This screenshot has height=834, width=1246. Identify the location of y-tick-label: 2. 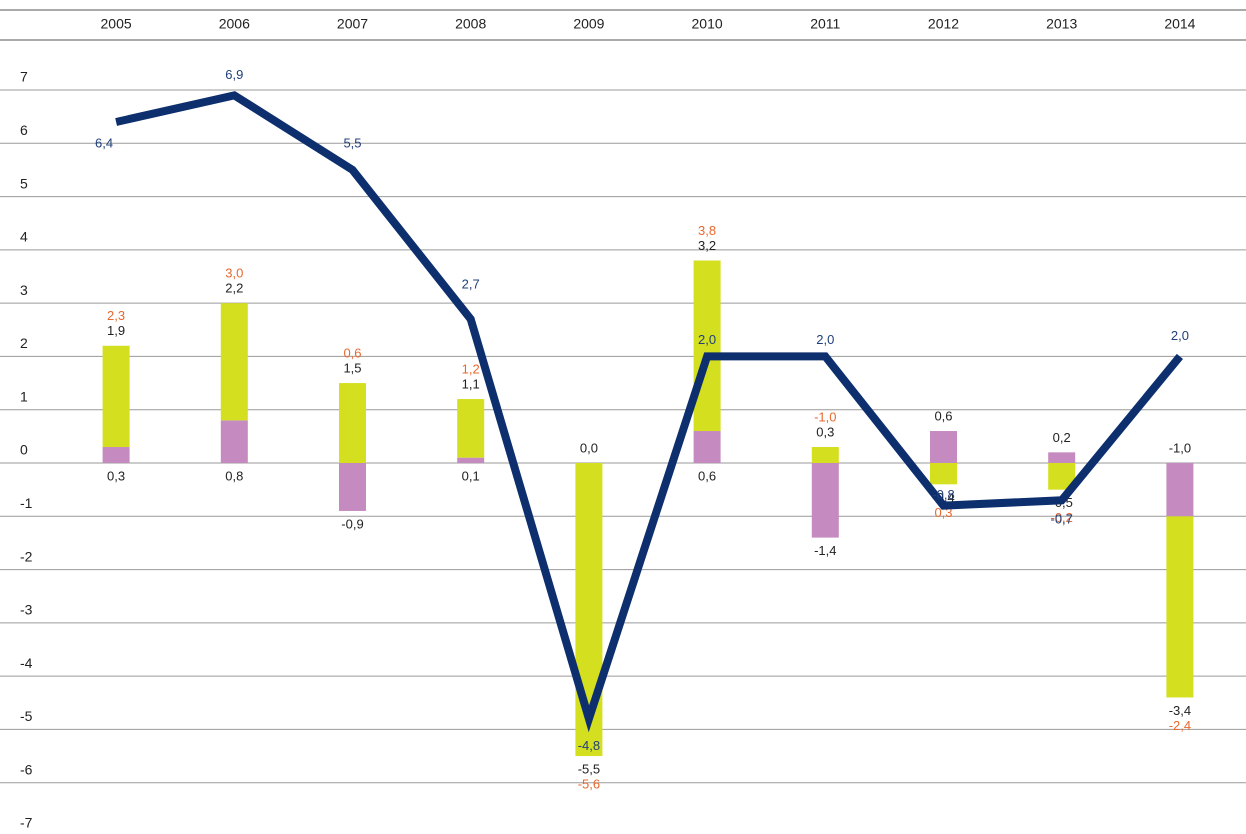
(24, 343).